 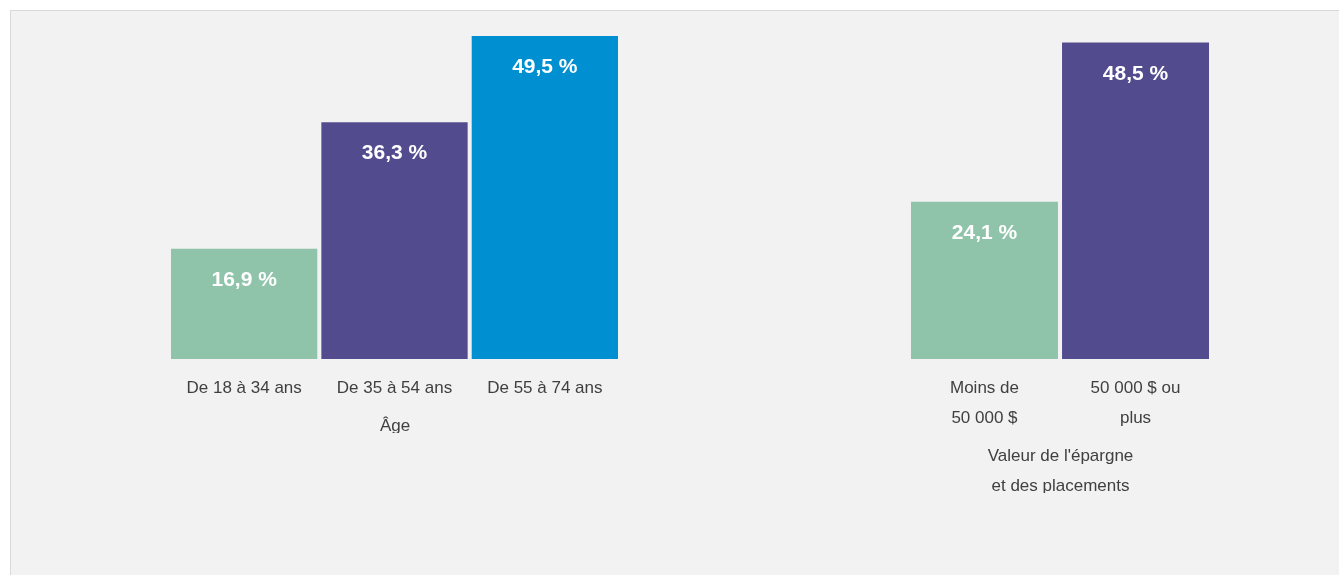 What do you see at coordinates (1135, 402) in the screenshot?
I see `x-tick-label: 50 000 $ ou plus` at bounding box center [1135, 402].